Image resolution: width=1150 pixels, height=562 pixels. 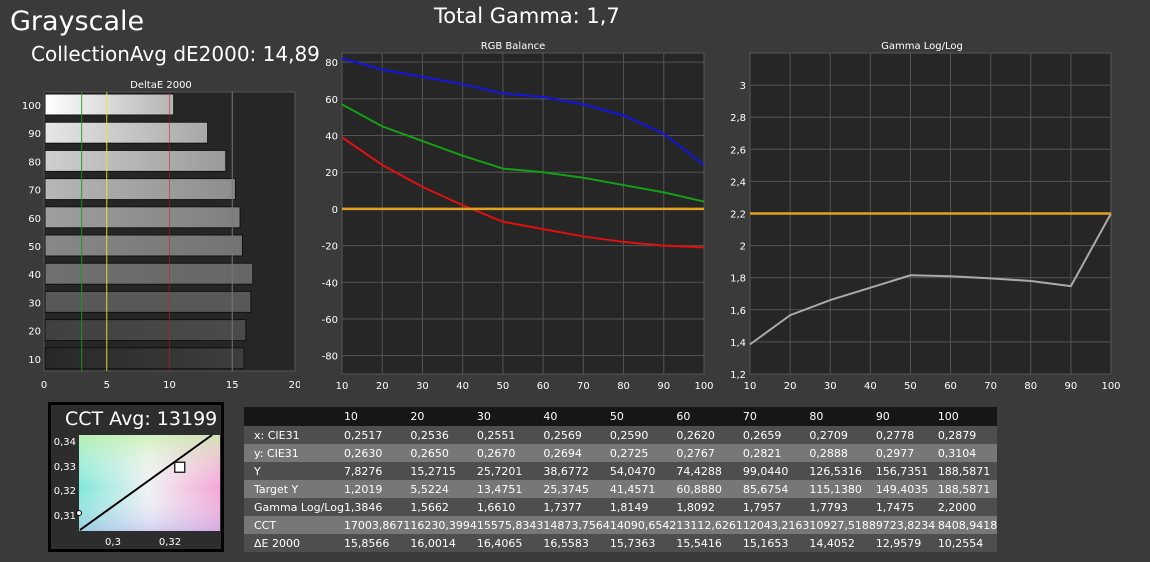 I want to click on table-cell: 14,4052, so click(x=842, y=543).